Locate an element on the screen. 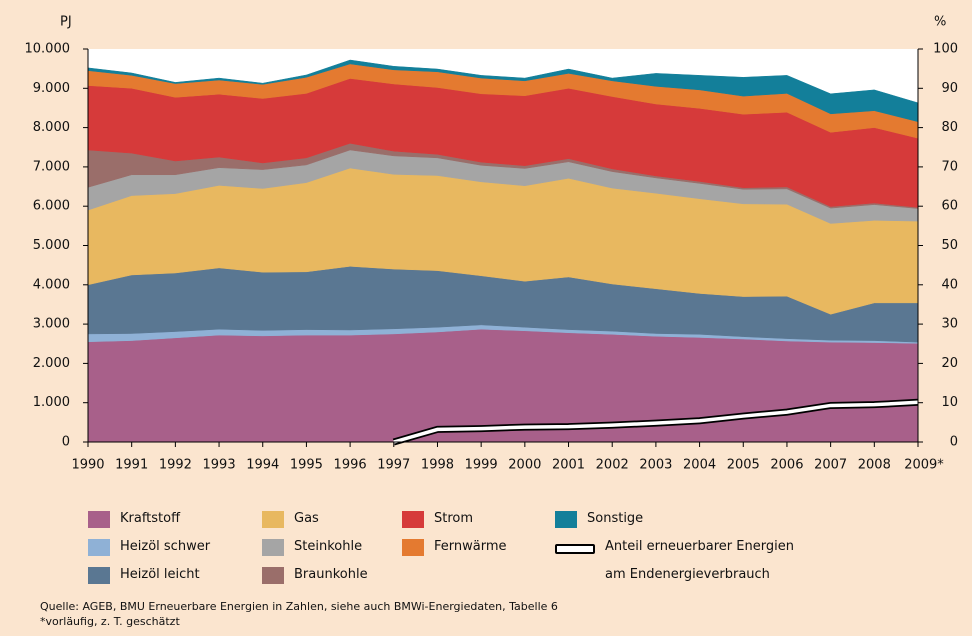  y2-tick-label: 80 is located at coordinates (949, 127).